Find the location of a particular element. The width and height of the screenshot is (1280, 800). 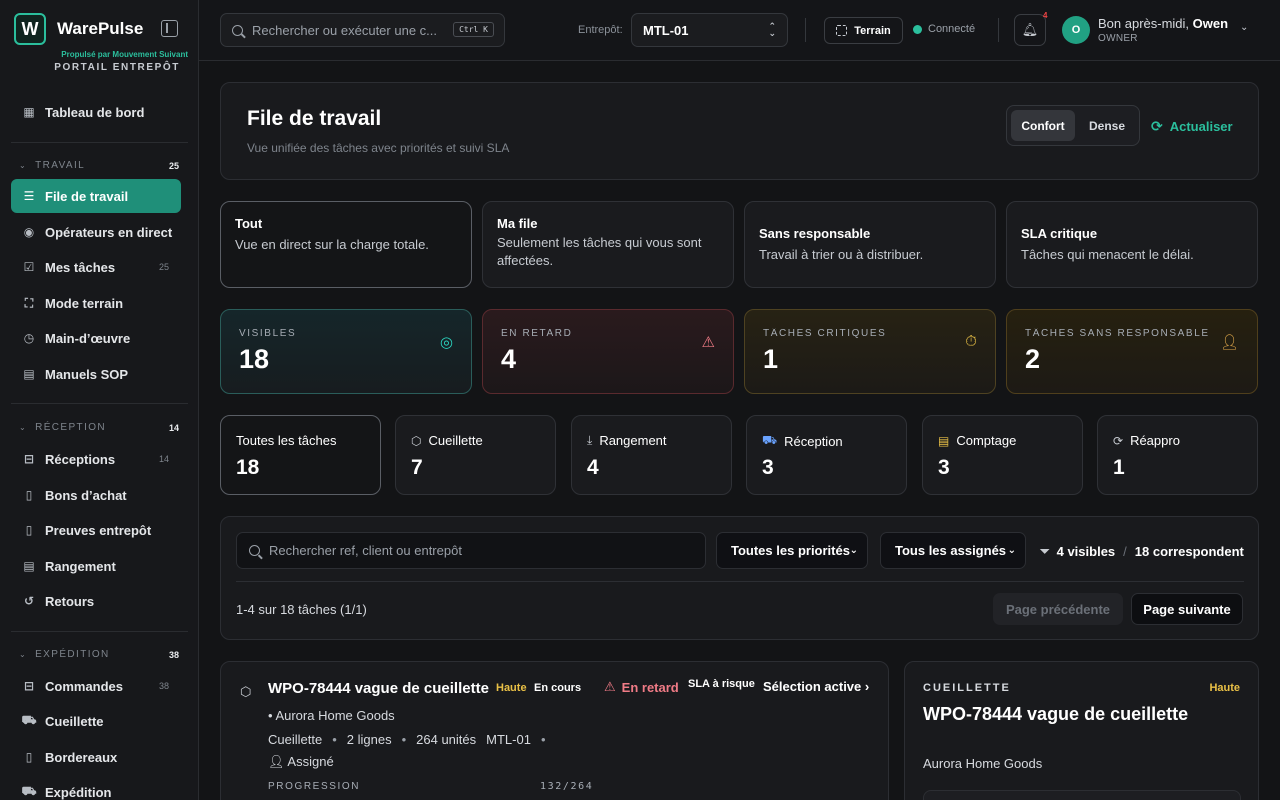

sidebar-item-warehouse-proofs: ▯ Preuves entrepôt is located at coordinates (96, 530).